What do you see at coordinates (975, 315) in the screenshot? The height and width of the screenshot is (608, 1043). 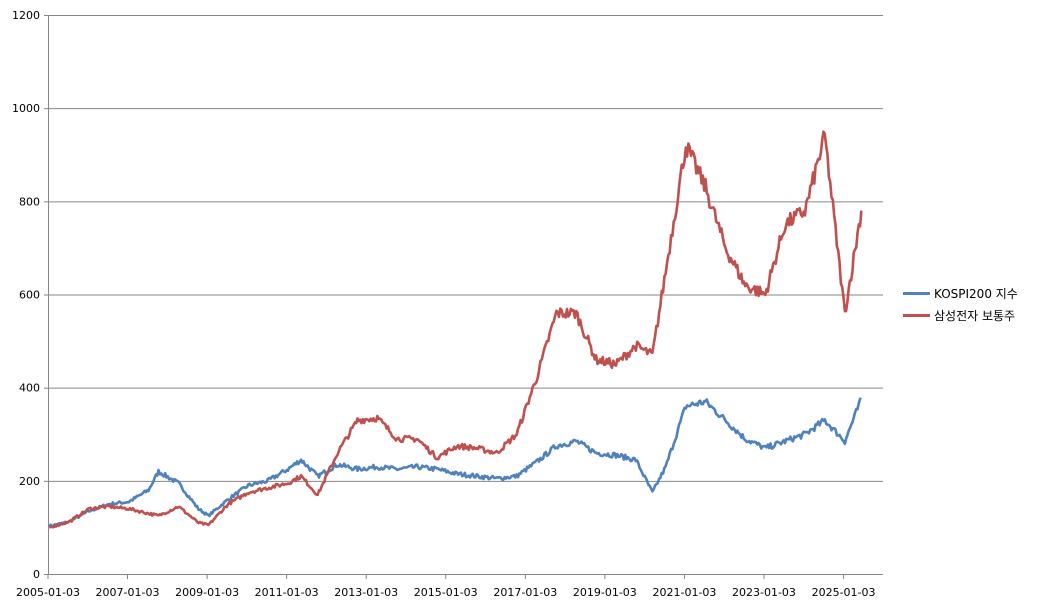 I see `legend-label-samsung: 삼성전자 보통주` at bounding box center [975, 315].